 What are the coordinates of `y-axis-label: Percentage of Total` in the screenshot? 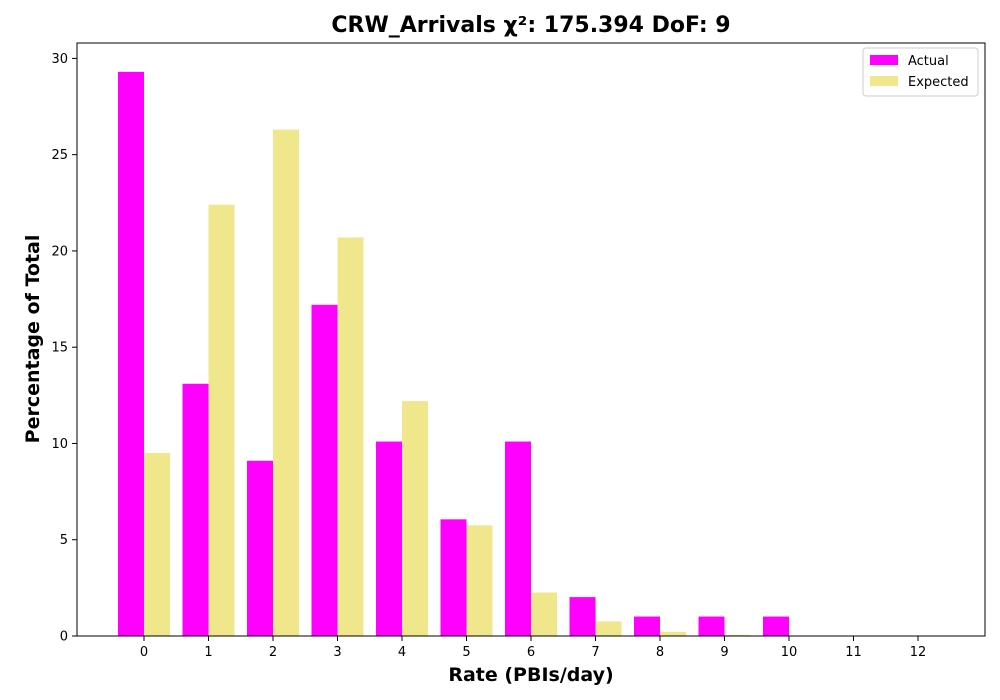 It's located at (33, 339).